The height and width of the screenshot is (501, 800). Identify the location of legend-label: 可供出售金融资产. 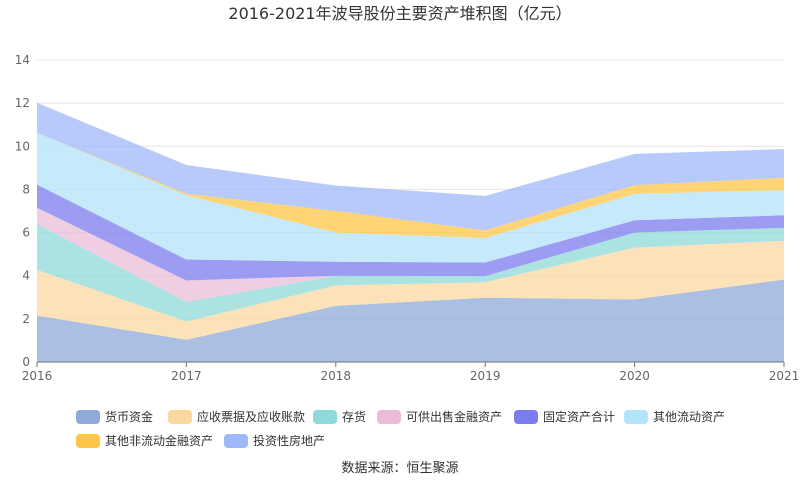
(454, 416).